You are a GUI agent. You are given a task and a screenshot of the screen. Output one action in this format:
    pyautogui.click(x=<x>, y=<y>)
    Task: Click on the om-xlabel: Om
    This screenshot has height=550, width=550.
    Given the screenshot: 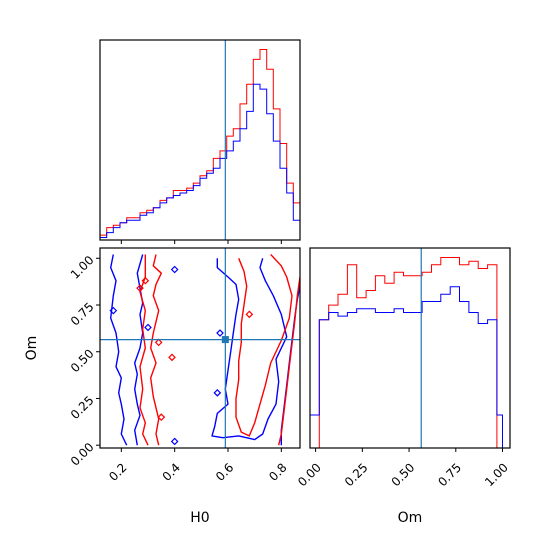 What is the action you would take?
    pyautogui.click(x=410, y=518)
    